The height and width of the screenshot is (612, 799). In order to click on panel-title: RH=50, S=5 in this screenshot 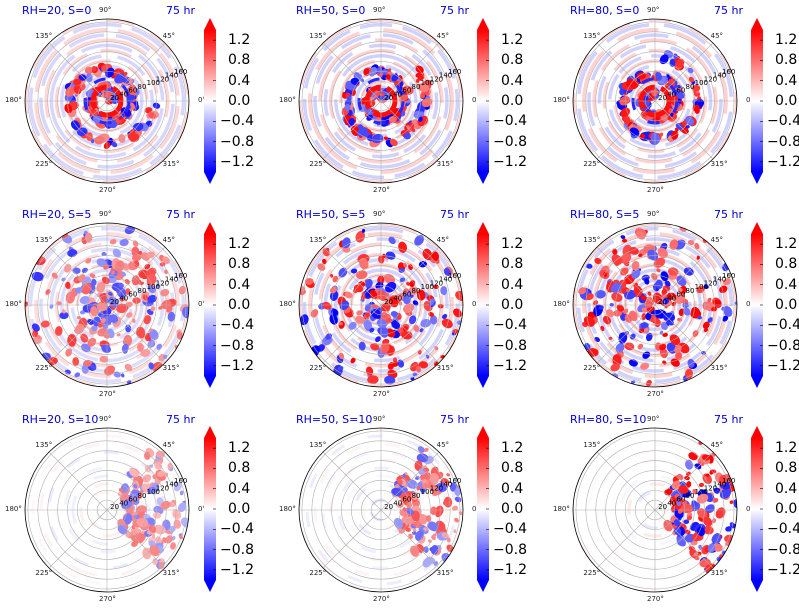, I will do `click(331, 214)`.